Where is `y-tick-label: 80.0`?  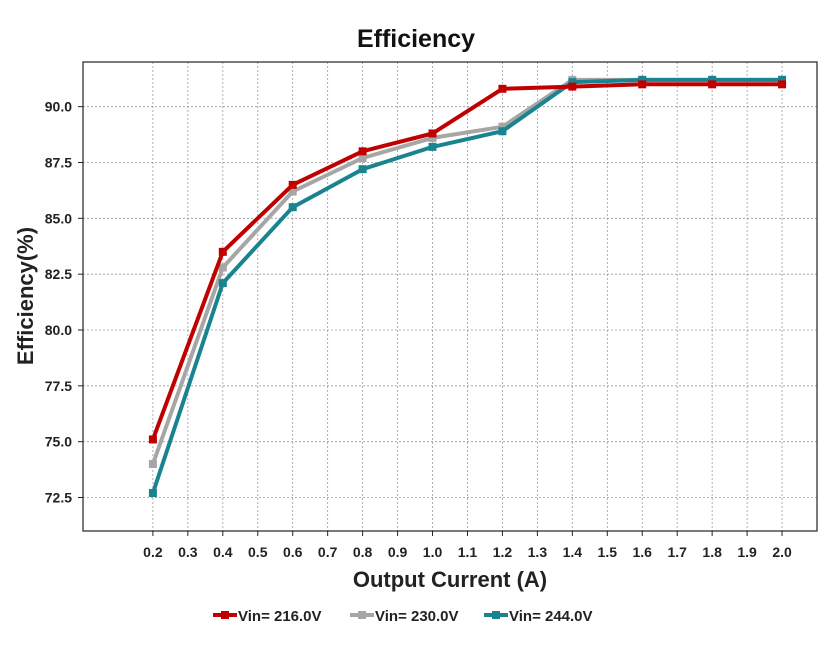
y-tick-label: 80.0 is located at coordinates (58, 330).